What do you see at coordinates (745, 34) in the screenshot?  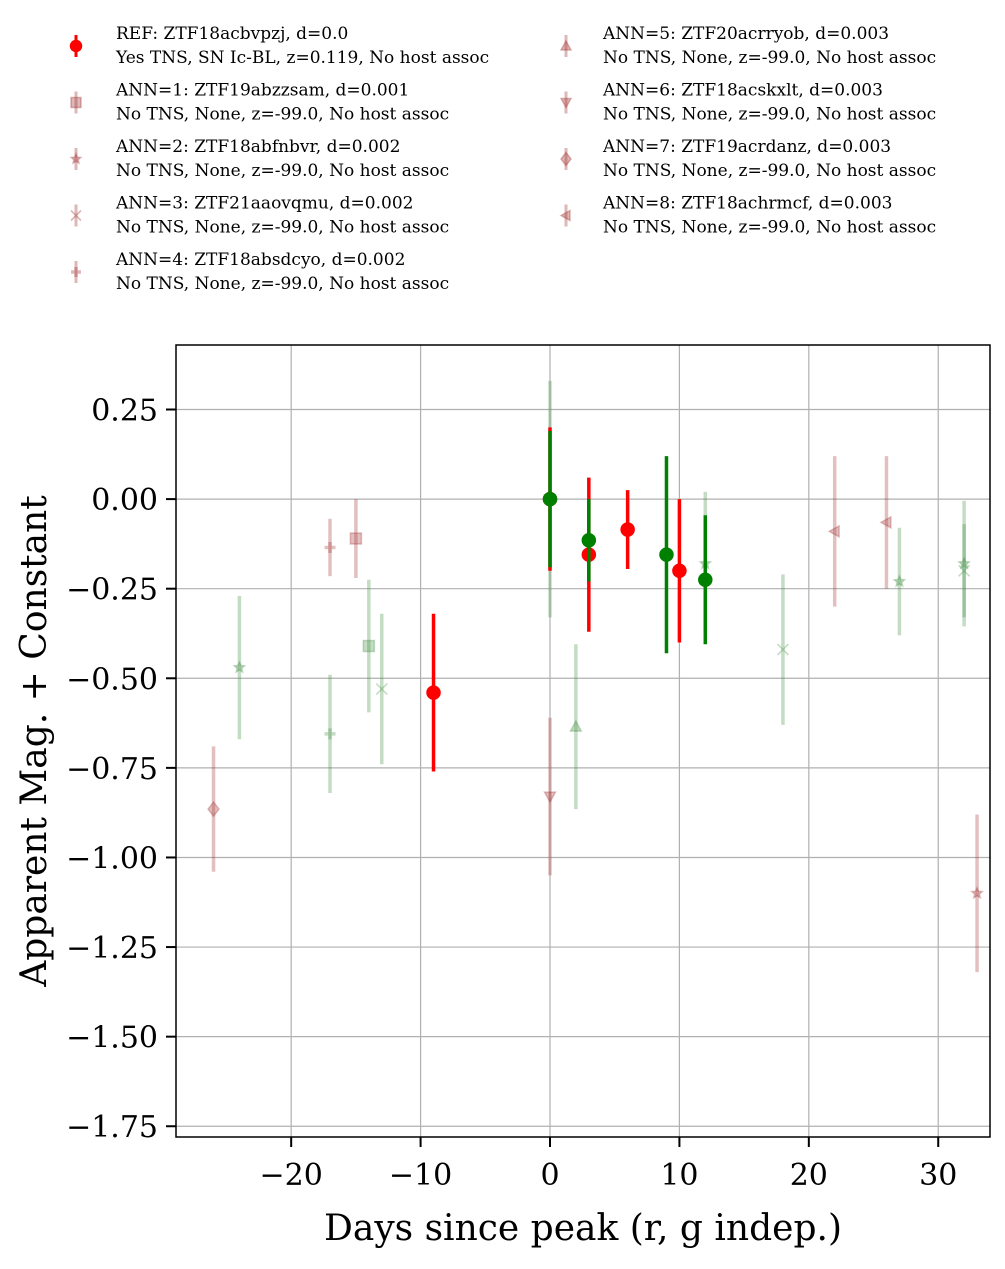 I see `legend-line1: ANN=5: ZTF20acrryob, d=0.003` at bounding box center [745, 34].